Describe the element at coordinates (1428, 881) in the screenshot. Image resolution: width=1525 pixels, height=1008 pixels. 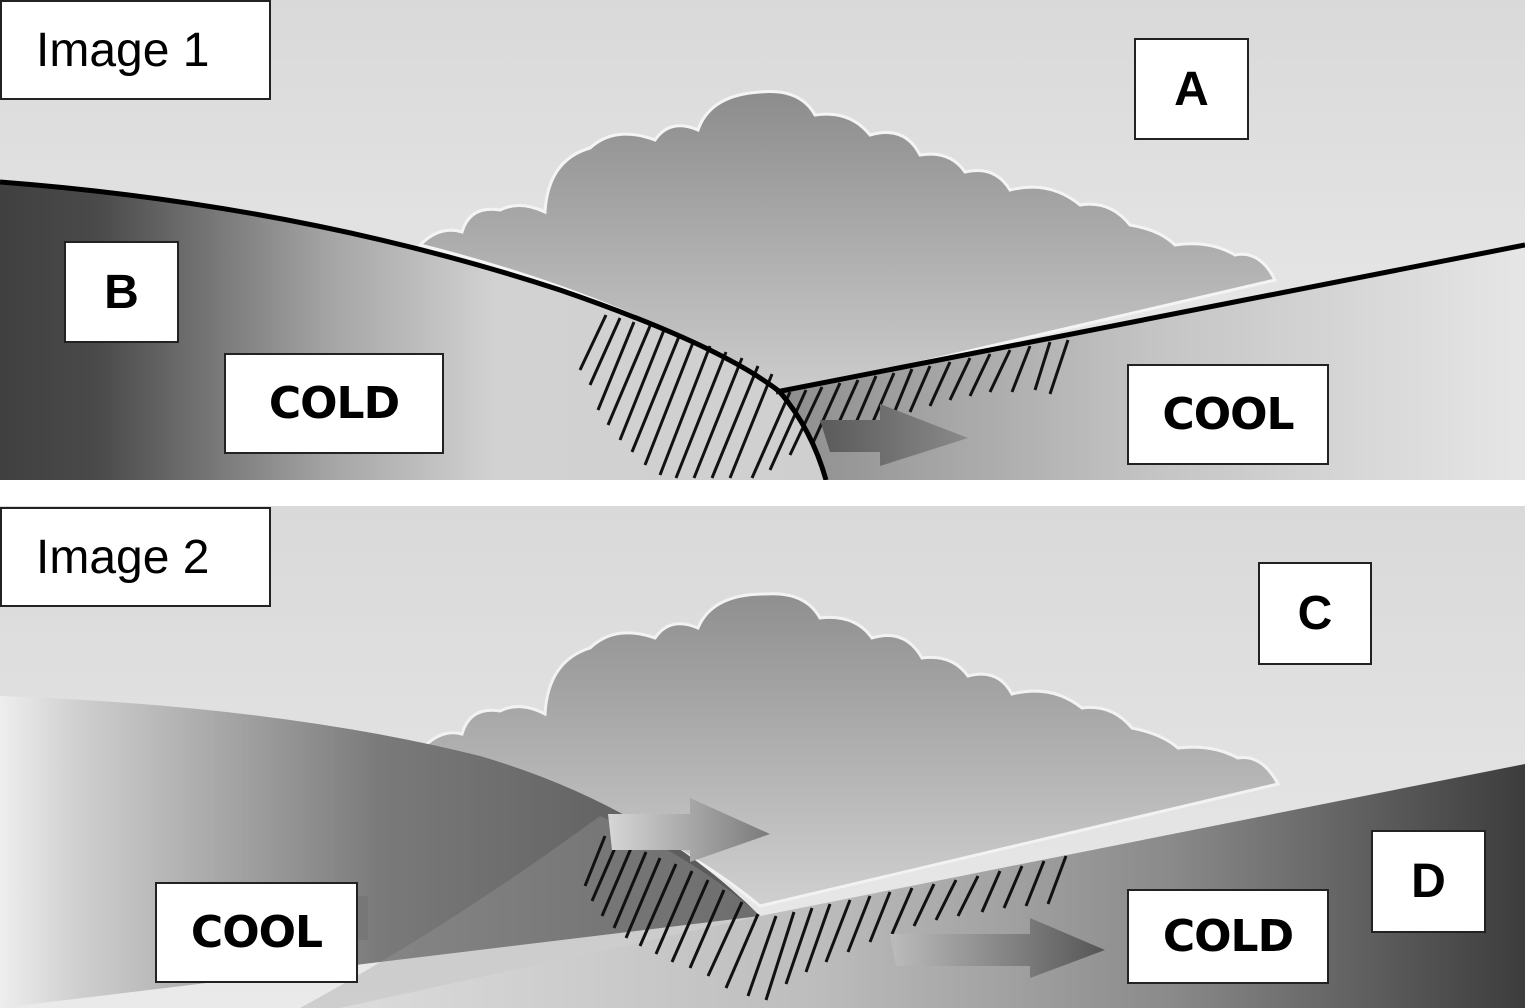
I see `label-d: D` at that location.